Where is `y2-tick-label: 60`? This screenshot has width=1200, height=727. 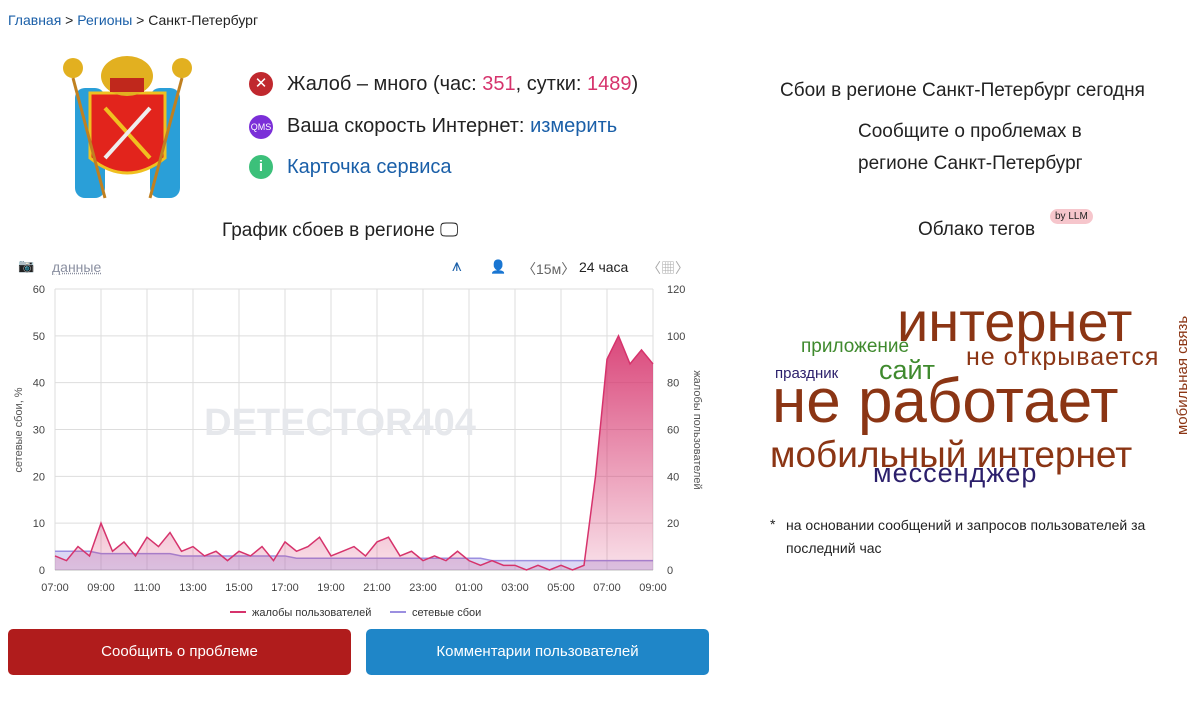 y2-tick-label: 60 is located at coordinates (673, 431).